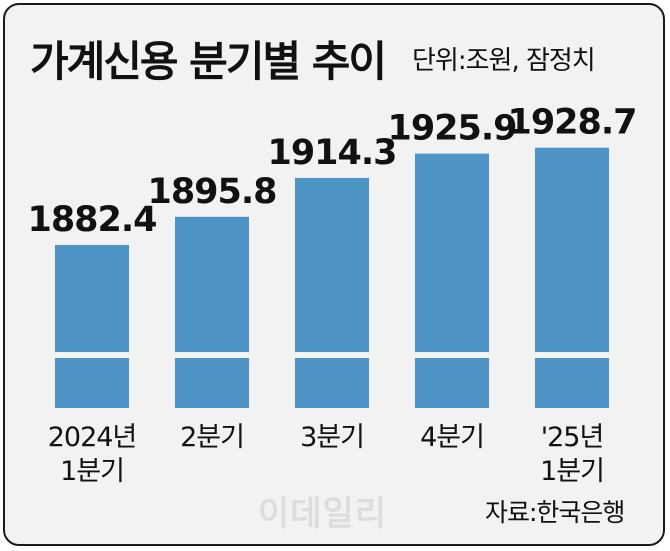 The width and height of the screenshot is (670, 551). I want to click on data-label-5: 1928.7, so click(571, 123).